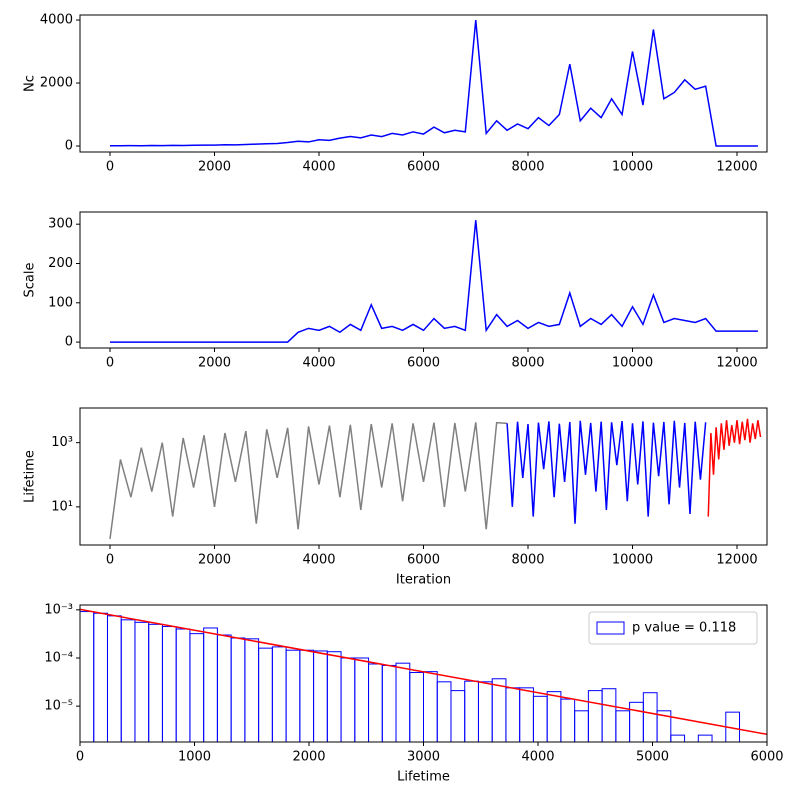 The image size is (800, 800). What do you see at coordinates (56, 83) in the screenshot?
I see `y-tick-label: 2000` at bounding box center [56, 83].